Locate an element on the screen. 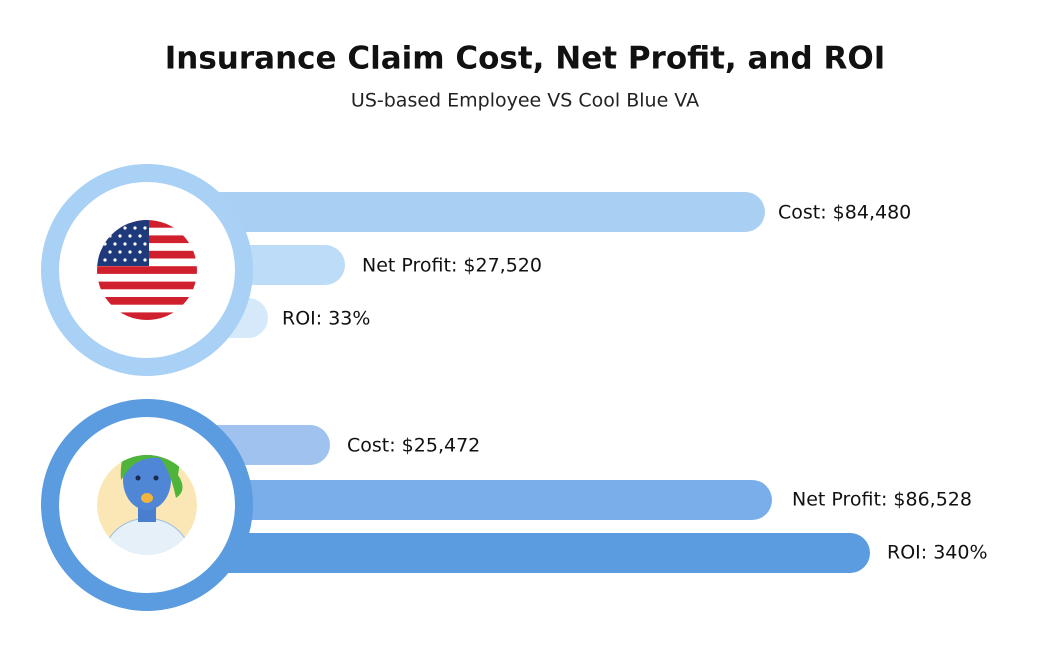  bar-label: ROI: 33% is located at coordinates (326, 319).